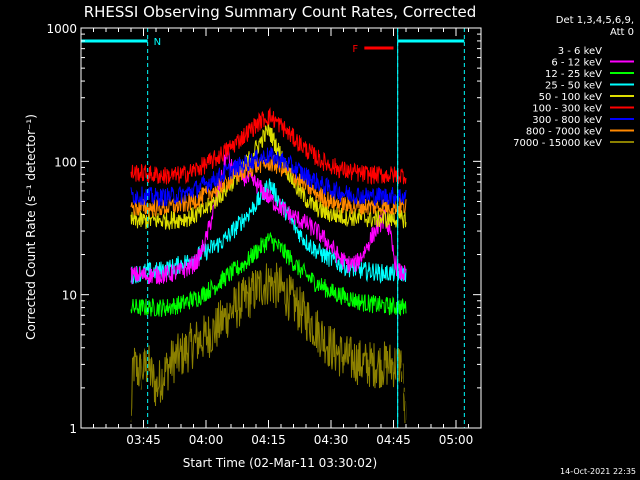 The height and width of the screenshot is (480, 640). What do you see at coordinates (157, 42) in the screenshot?
I see `night-label: N` at bounding box center [157, 42].